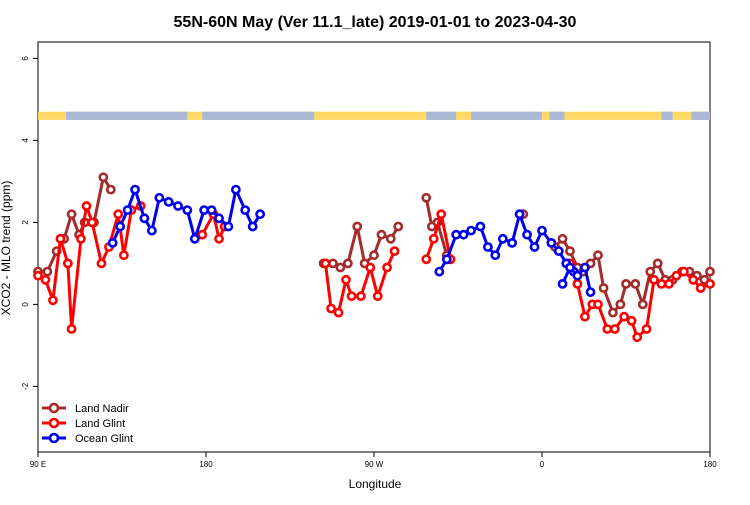  Describe the element at coordinates (25, 386) in the screenshot. I see `y-tick-label: -2` at that location.